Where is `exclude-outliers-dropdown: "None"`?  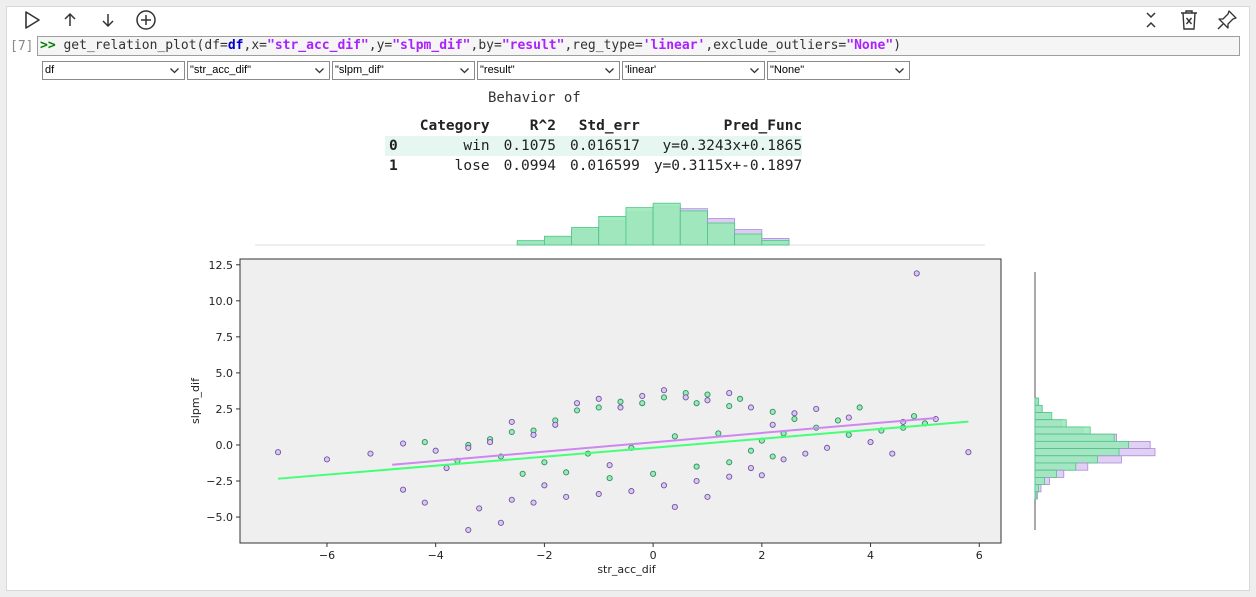
exclude-outliers-dropdown: "None" is located at coordinates (838, 70).